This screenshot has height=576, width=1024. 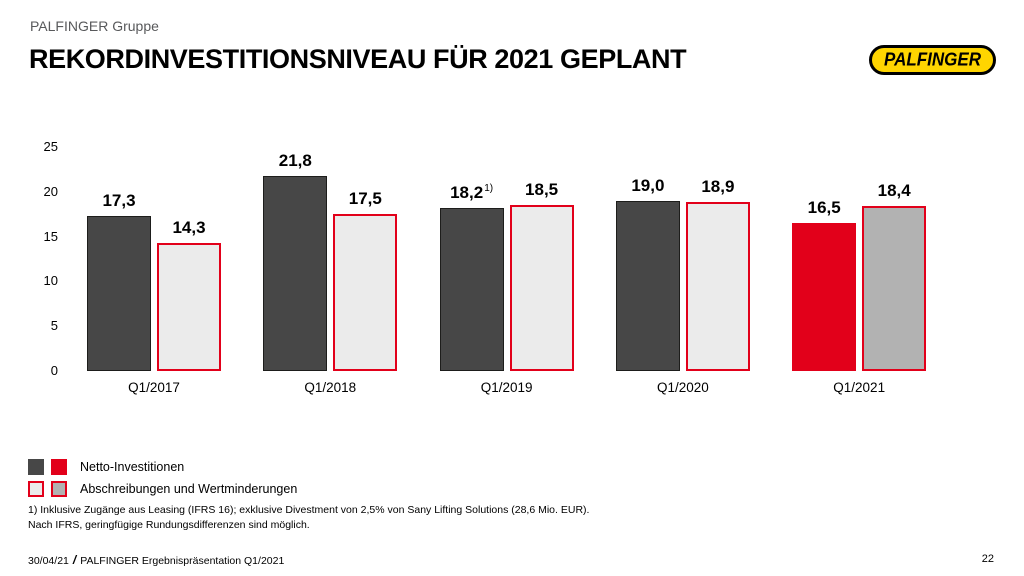 I want to click on value-label-Q1-2021-series2: 18,4, so click(x=894, y=191).